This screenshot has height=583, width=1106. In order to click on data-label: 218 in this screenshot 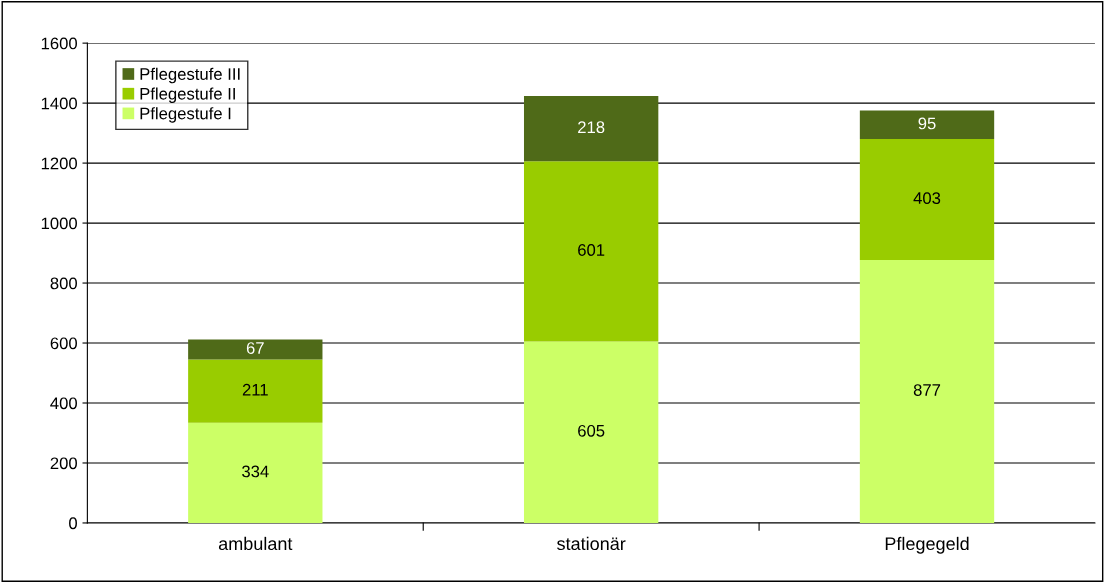, I will do `click(591, 127)`.